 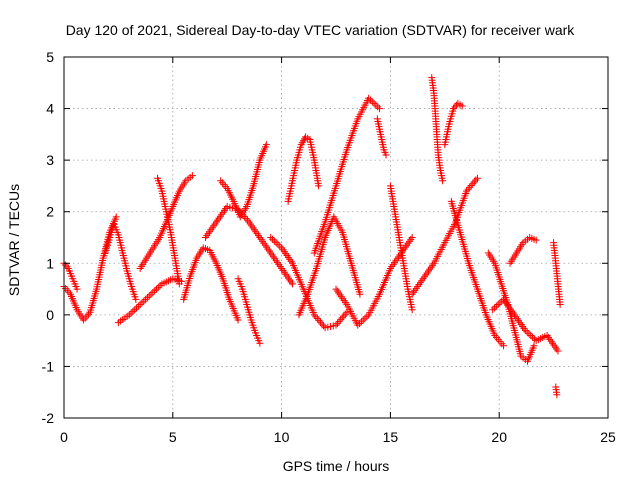 What do you see at coordinates (391, 437) in the screenshot?
I see `x-tick-label: 15` at bounding box center [391, 437].